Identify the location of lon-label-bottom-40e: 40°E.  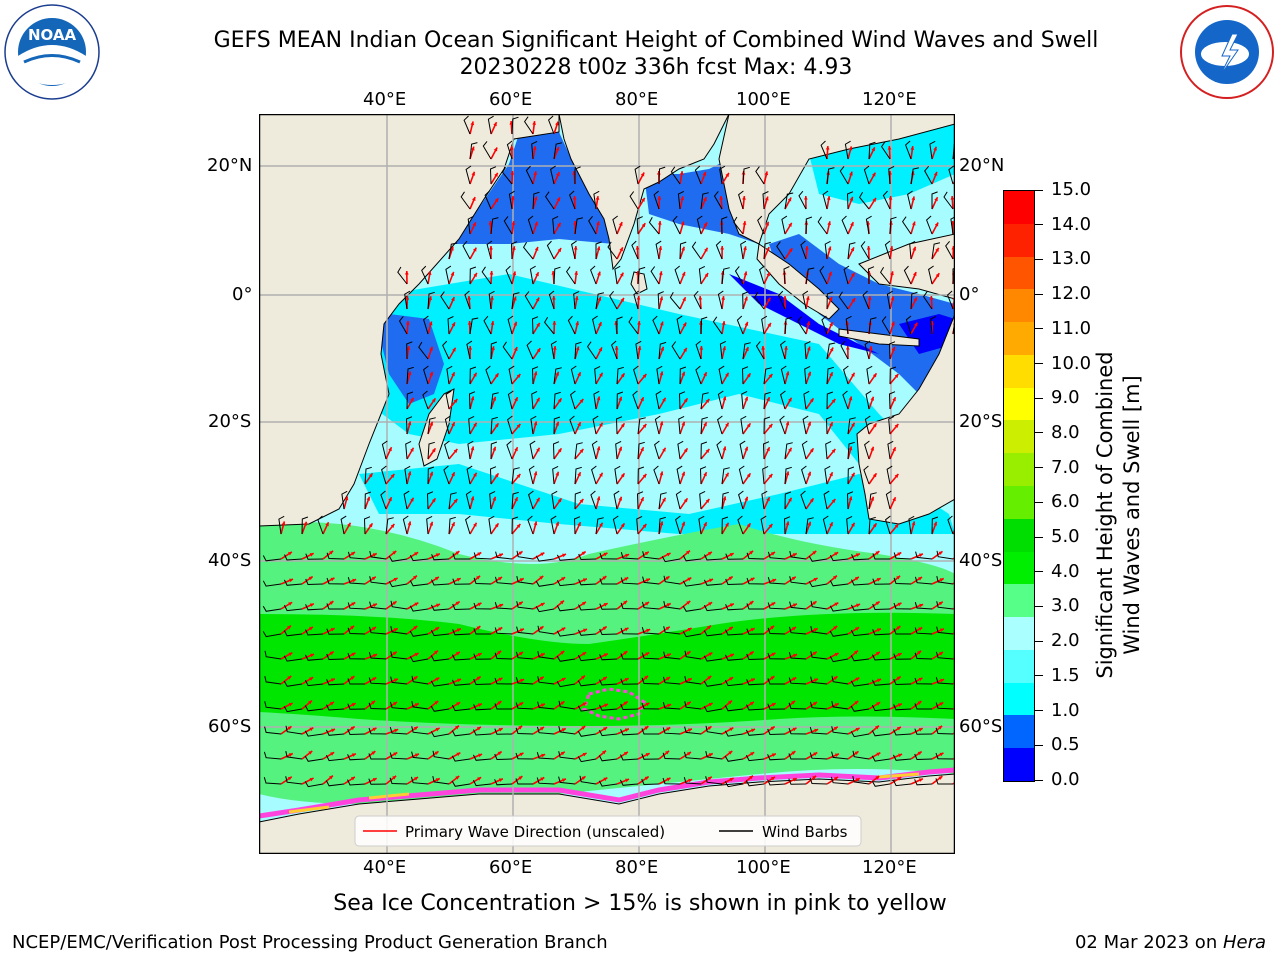
(385, 867).